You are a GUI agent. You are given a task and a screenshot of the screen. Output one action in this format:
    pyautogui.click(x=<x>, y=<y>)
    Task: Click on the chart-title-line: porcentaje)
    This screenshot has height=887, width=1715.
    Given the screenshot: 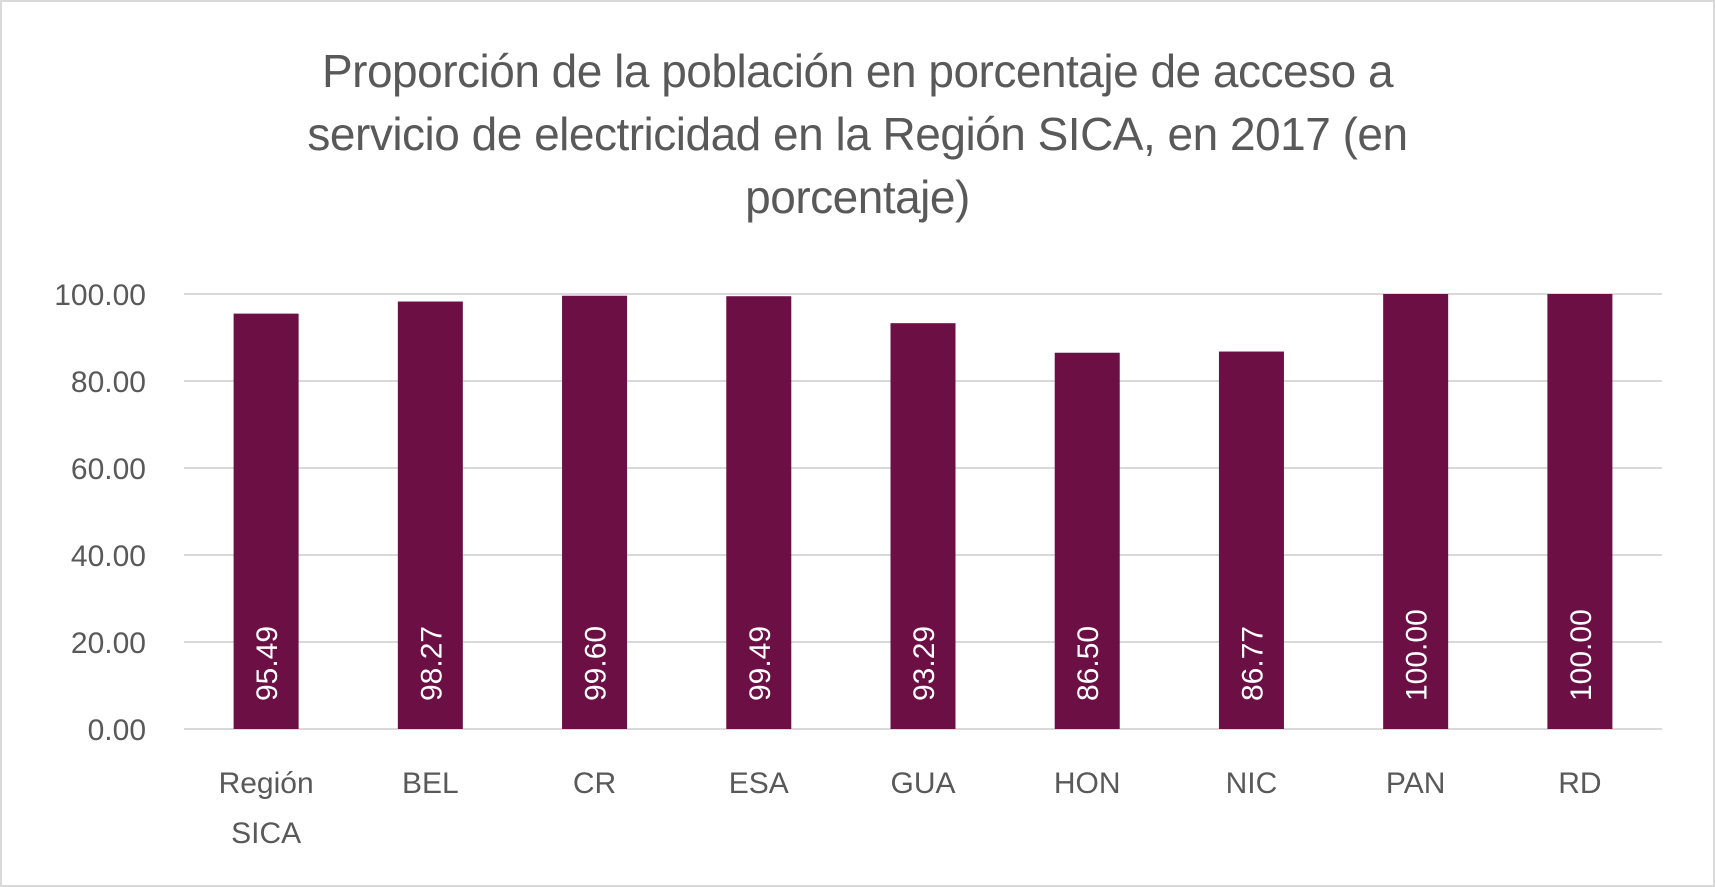 What is the action you would take?
    pyautogui.click(x=857, y=197)
    